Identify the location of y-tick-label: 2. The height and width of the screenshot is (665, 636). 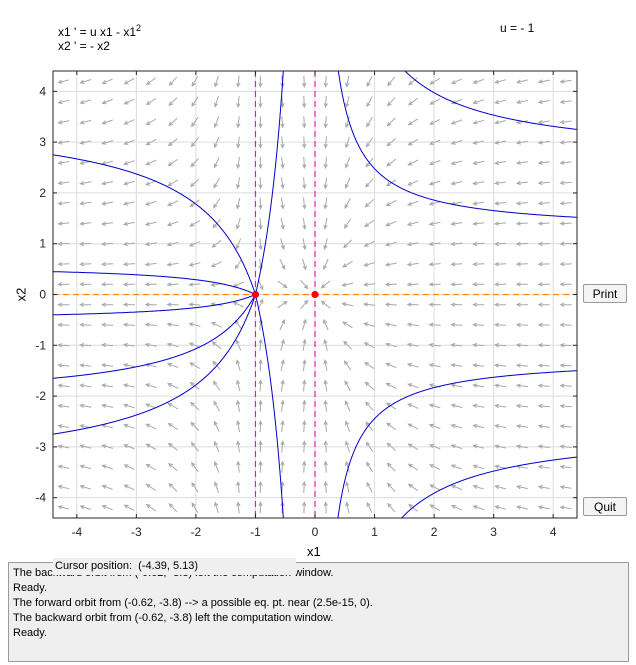
(42, 193).